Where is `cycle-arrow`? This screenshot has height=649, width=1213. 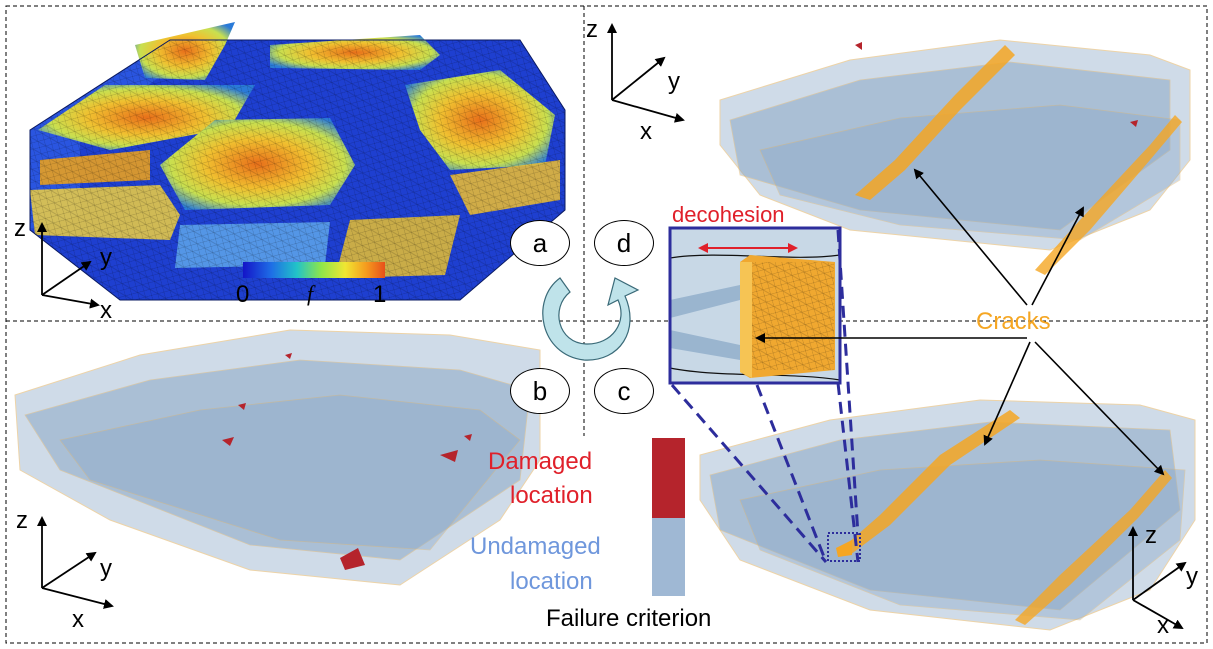
cycle-arrow is located at coordinates (591, 319).